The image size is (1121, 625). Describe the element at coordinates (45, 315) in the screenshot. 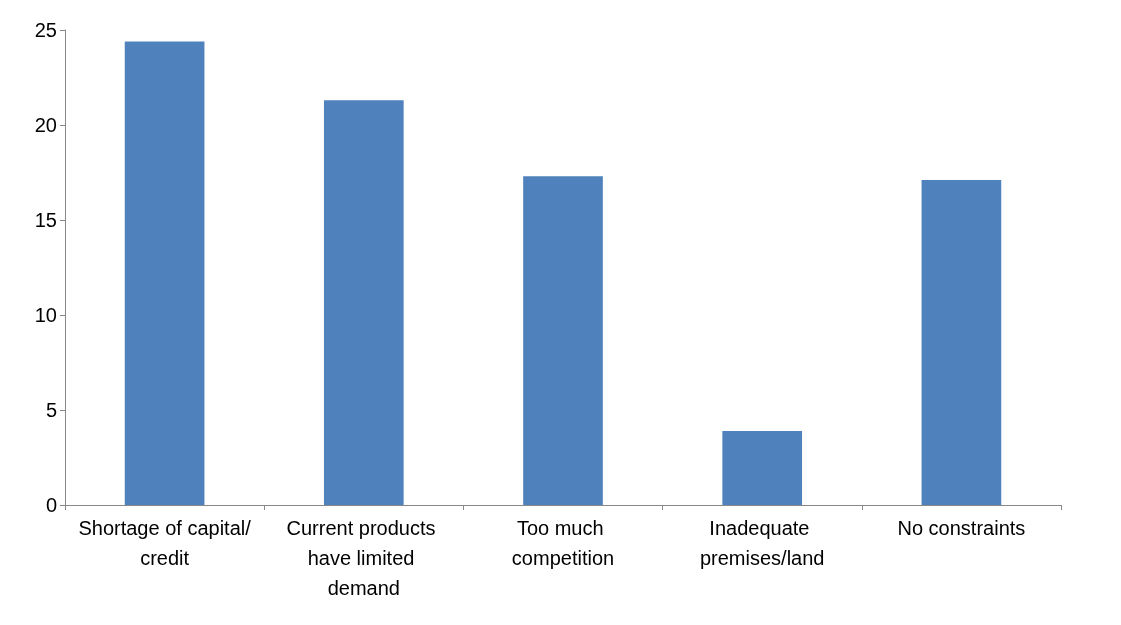

I see `y-tick-label: 10` at that location.